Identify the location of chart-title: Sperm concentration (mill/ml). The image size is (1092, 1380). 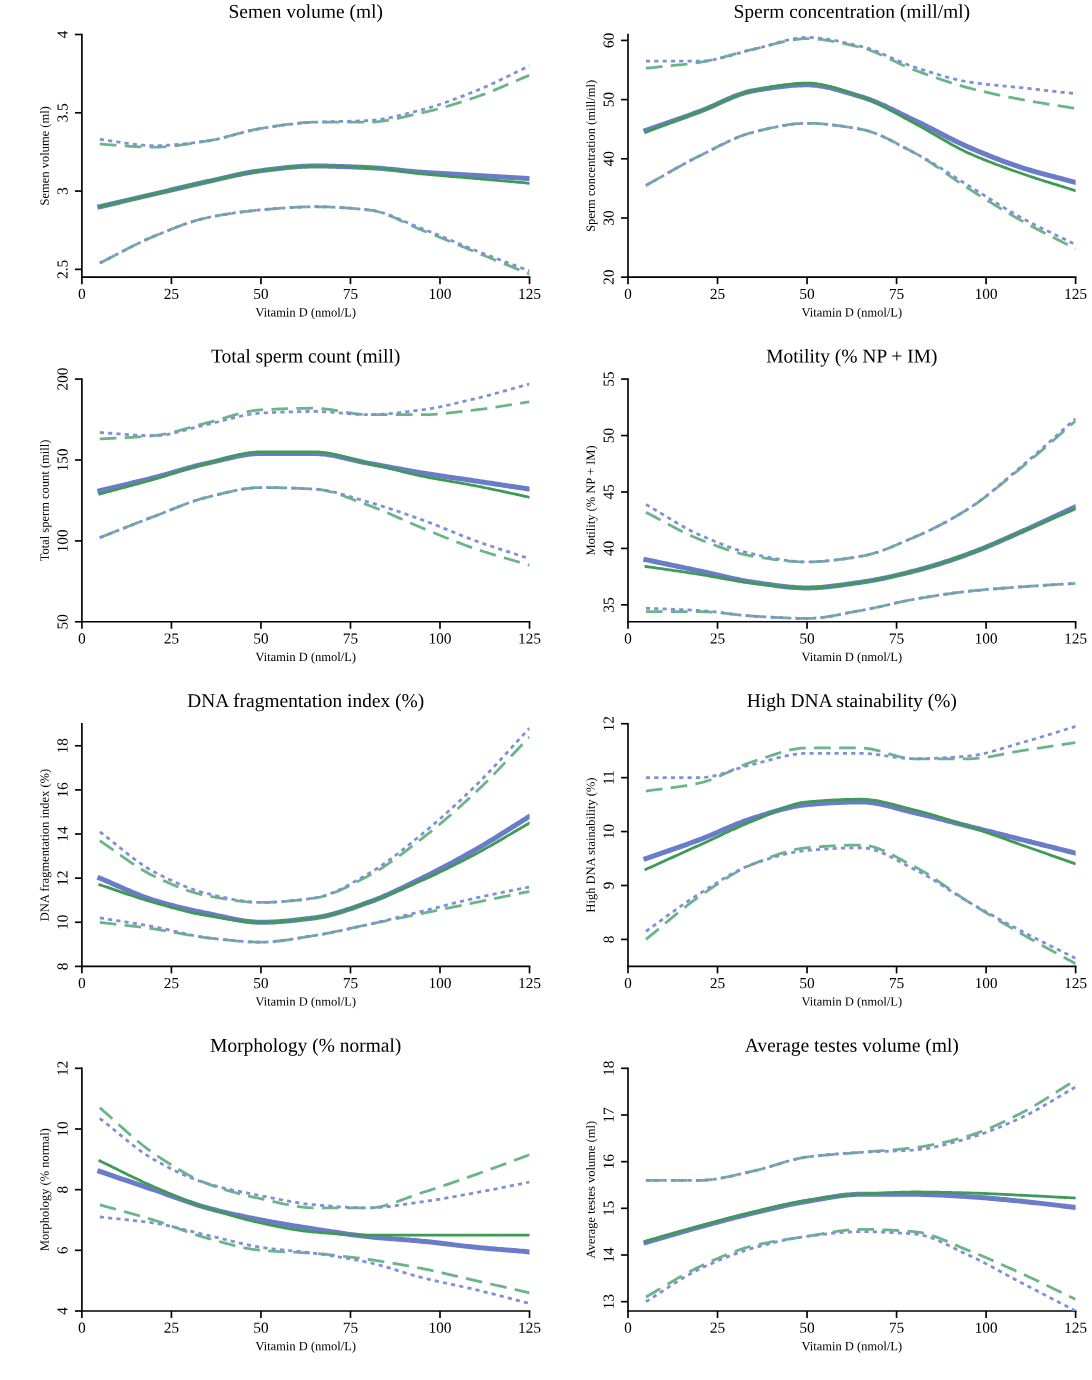
(852, 13).